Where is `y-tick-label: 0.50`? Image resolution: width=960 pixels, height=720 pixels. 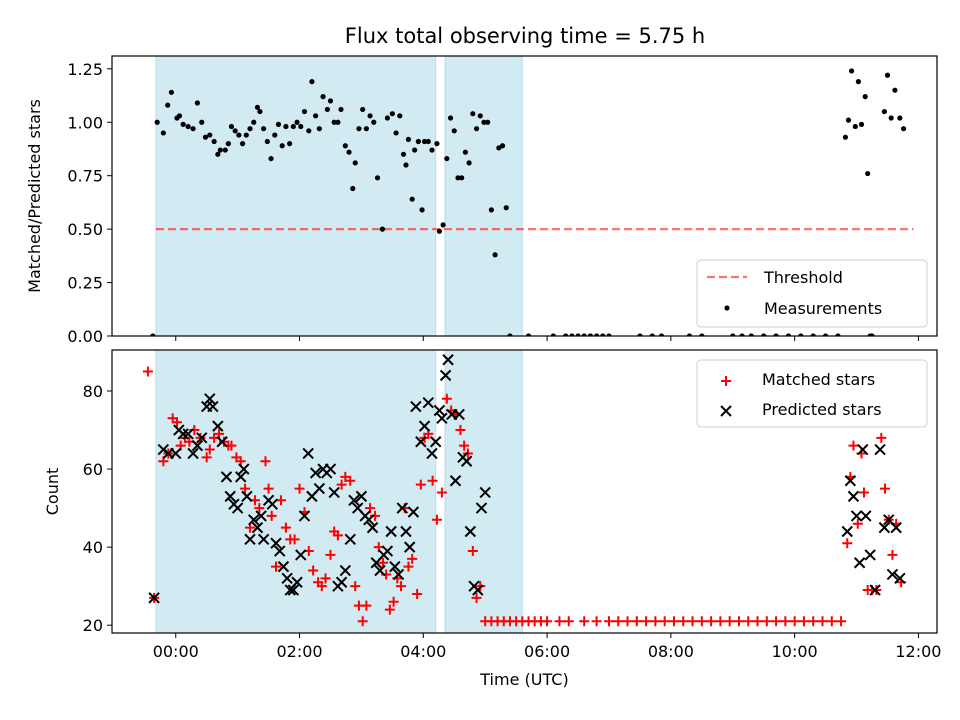 y-tick-label: 0.50 is located at coordinates (85, 229).